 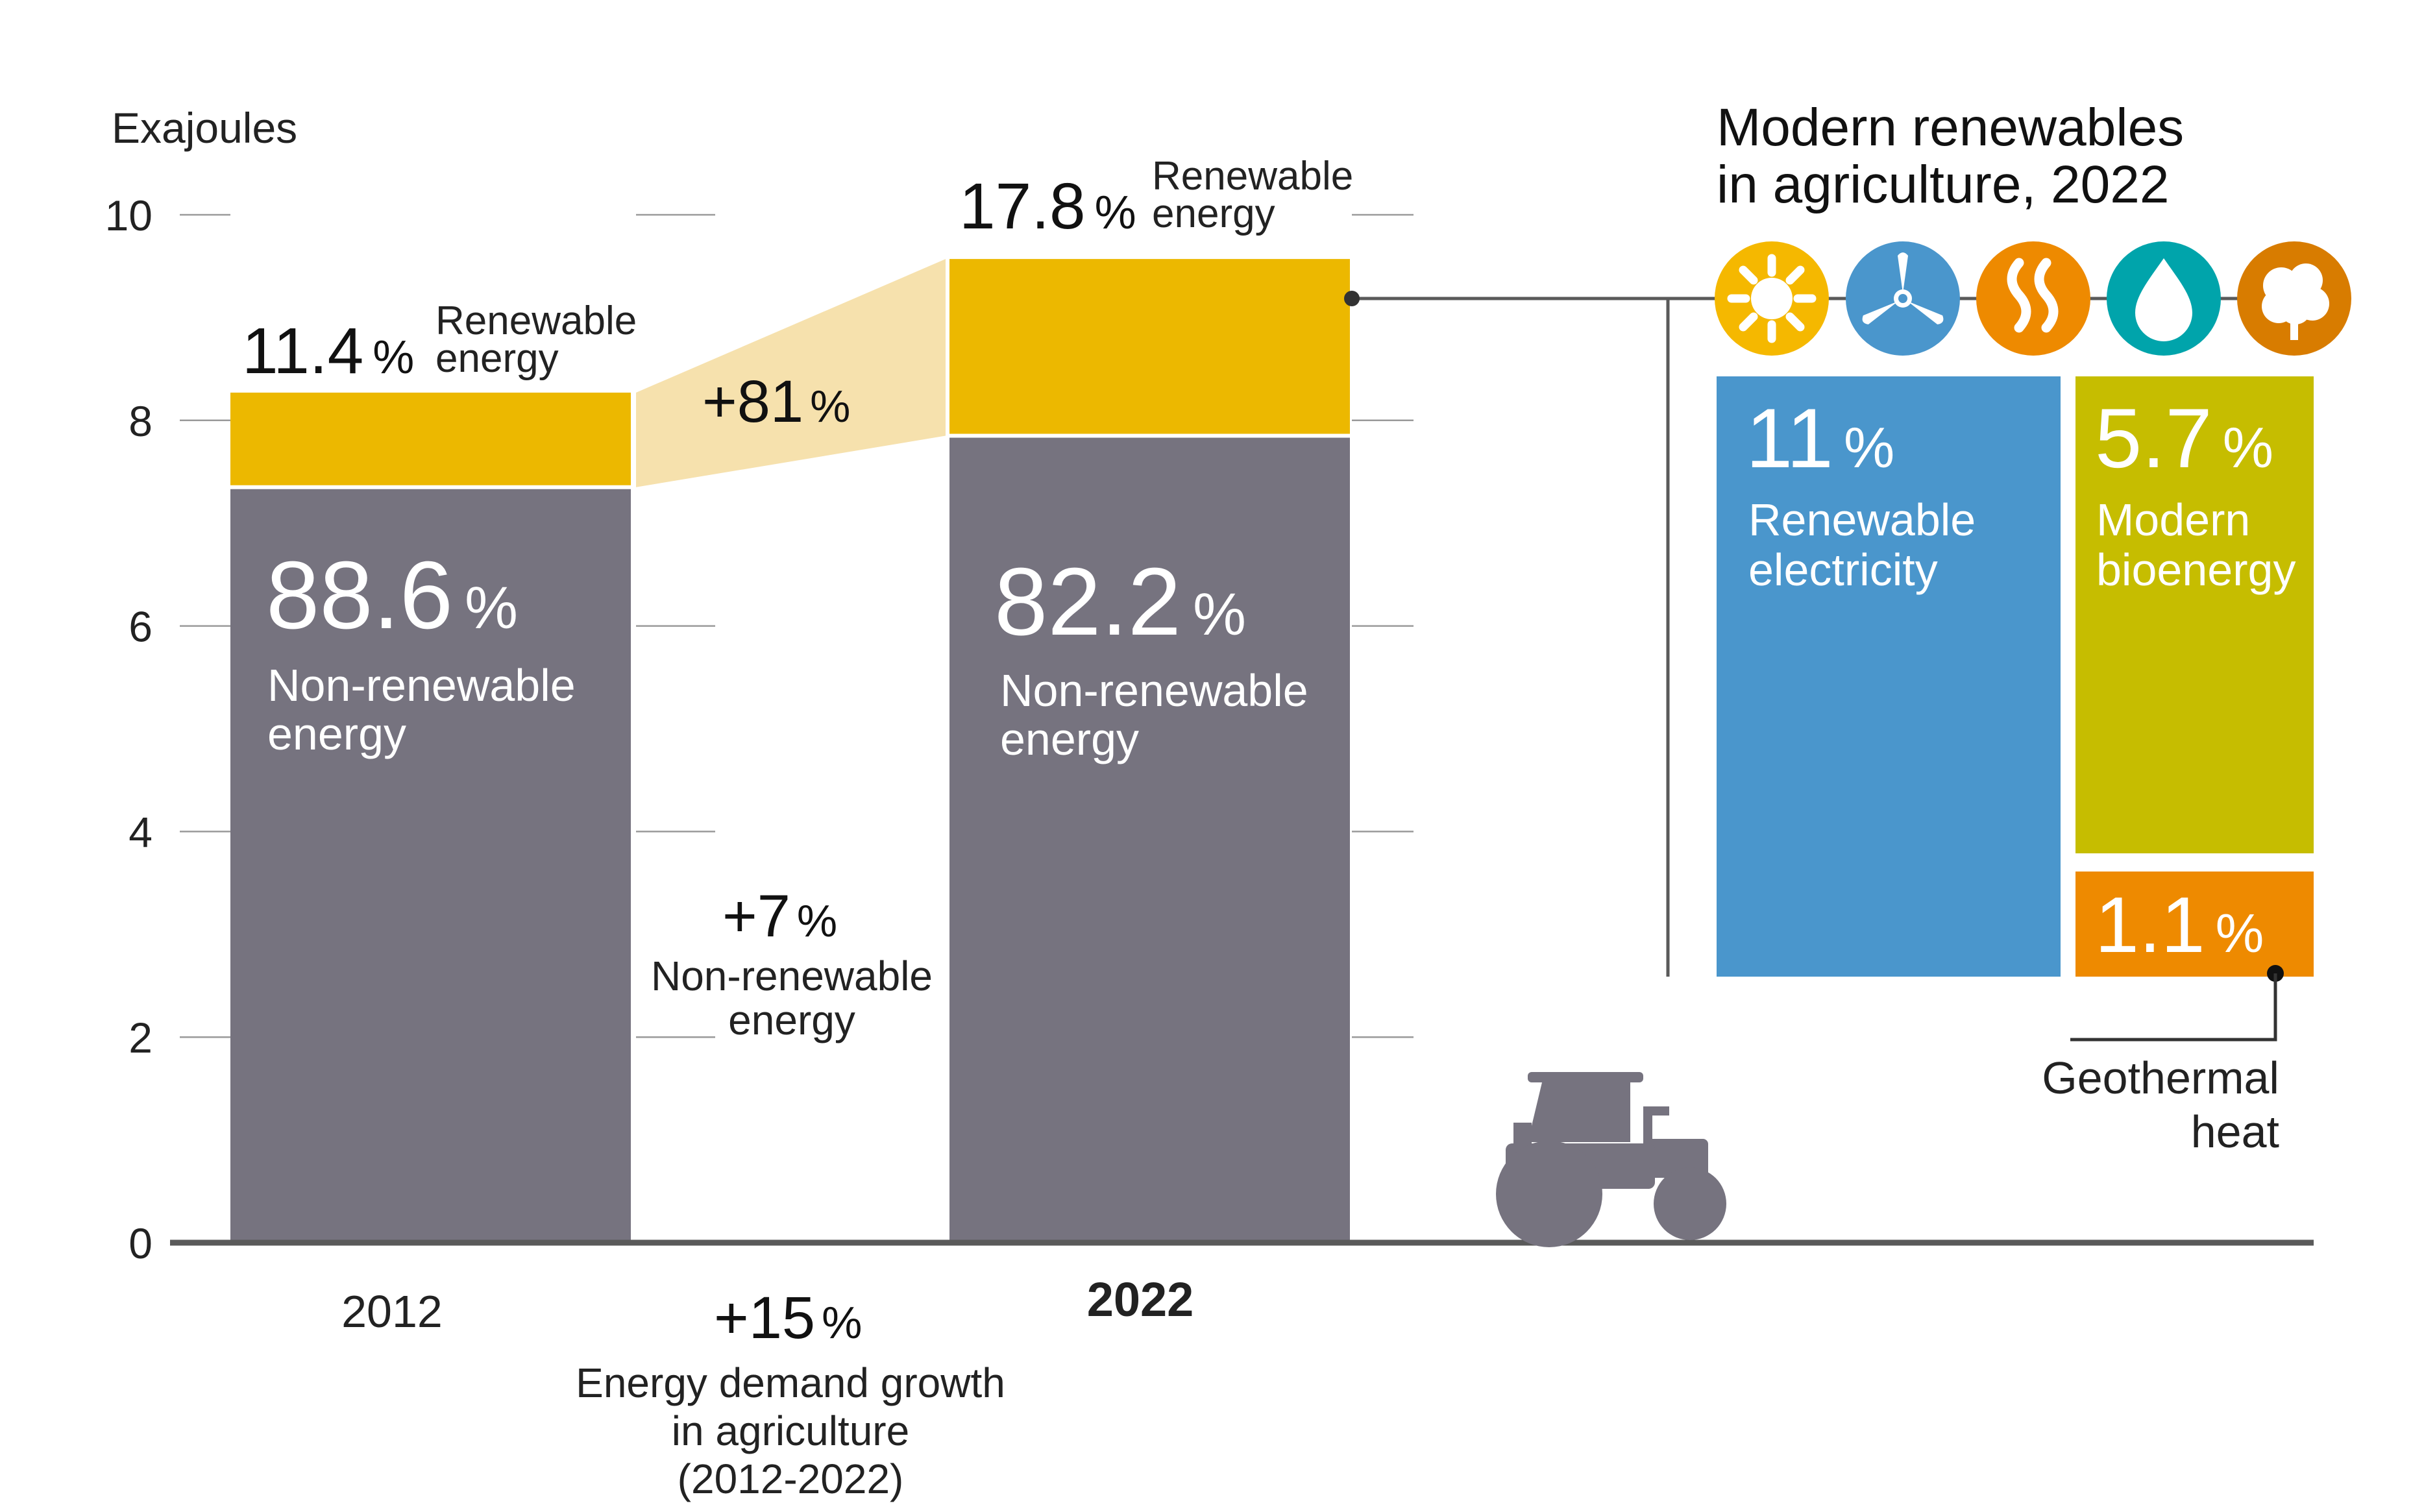 I want to click on renewable-text2-2012: energy, so click(x=497, y=358).